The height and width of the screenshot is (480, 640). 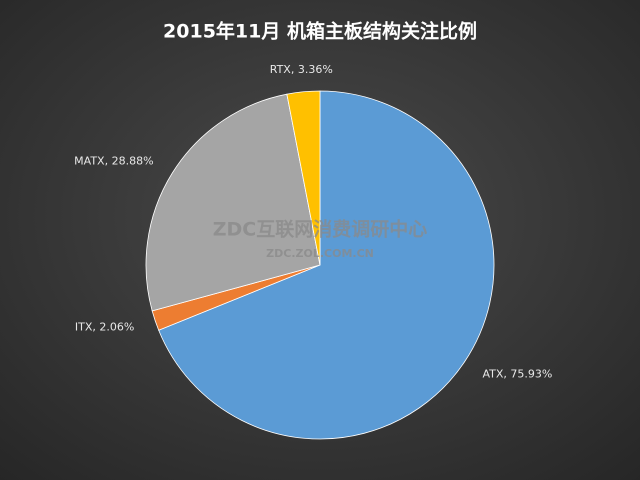 I want to click on data-label: MATX, 28.88%, so click(x=113, y=161).